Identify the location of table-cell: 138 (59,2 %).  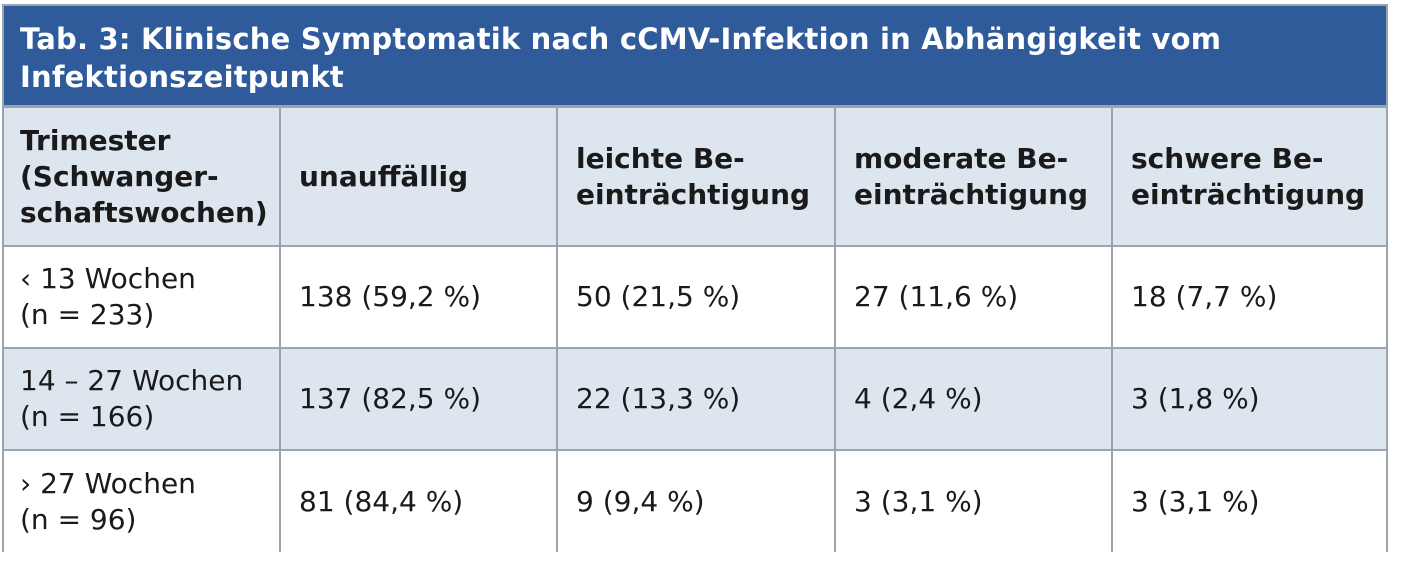
(418, 297).